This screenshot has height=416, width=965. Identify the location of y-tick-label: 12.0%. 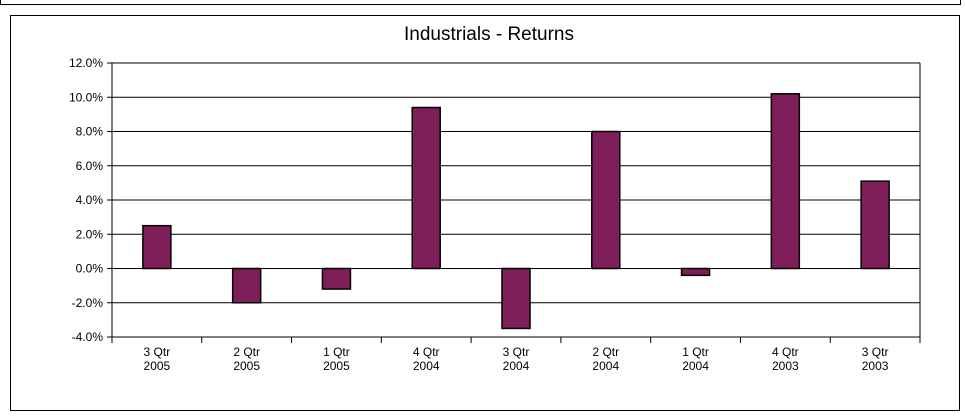
(86, 63).